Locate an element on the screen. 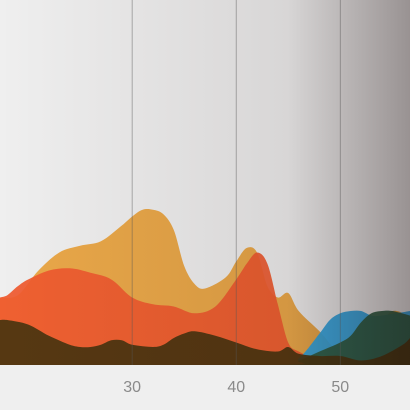 The width and height of the screenshot is (410, 410). x-axis-tick-labels: 30 40 50 is located at coordinates (236, 387).